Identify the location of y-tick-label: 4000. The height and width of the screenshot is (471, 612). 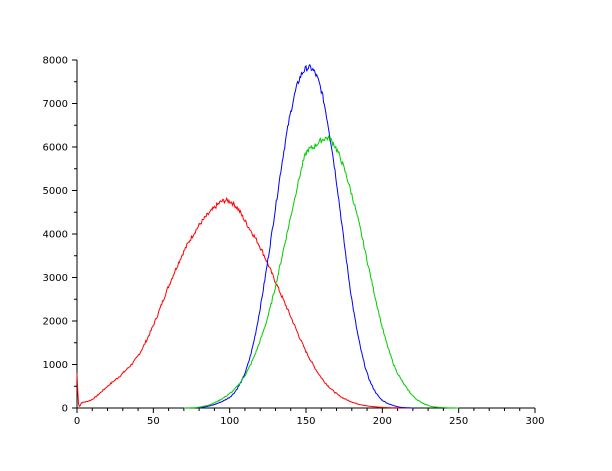
(55, 235).